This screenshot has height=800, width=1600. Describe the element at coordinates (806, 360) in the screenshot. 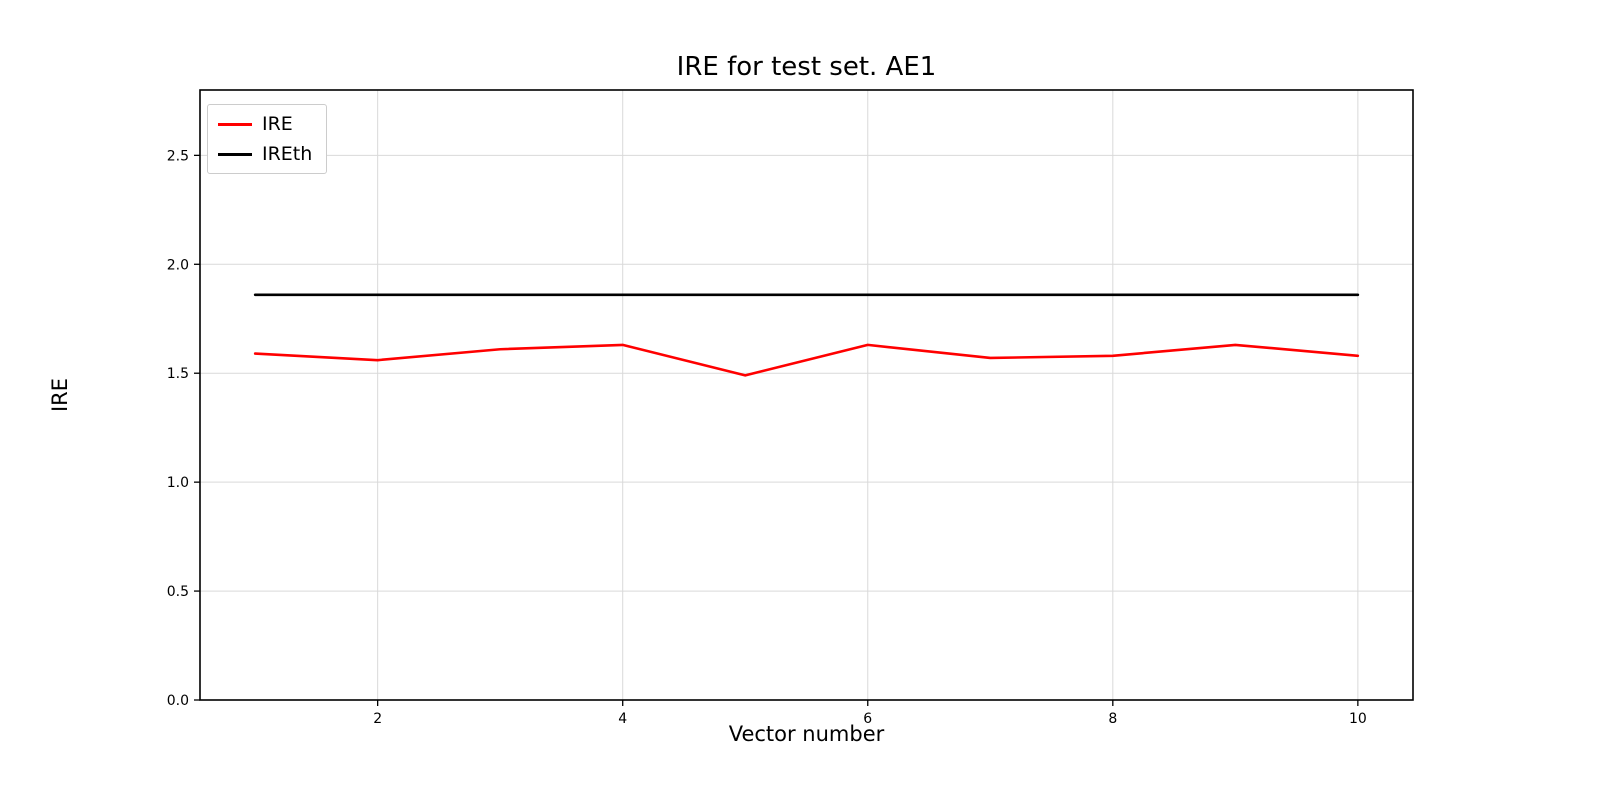

I see `series-line-ire` at that location.